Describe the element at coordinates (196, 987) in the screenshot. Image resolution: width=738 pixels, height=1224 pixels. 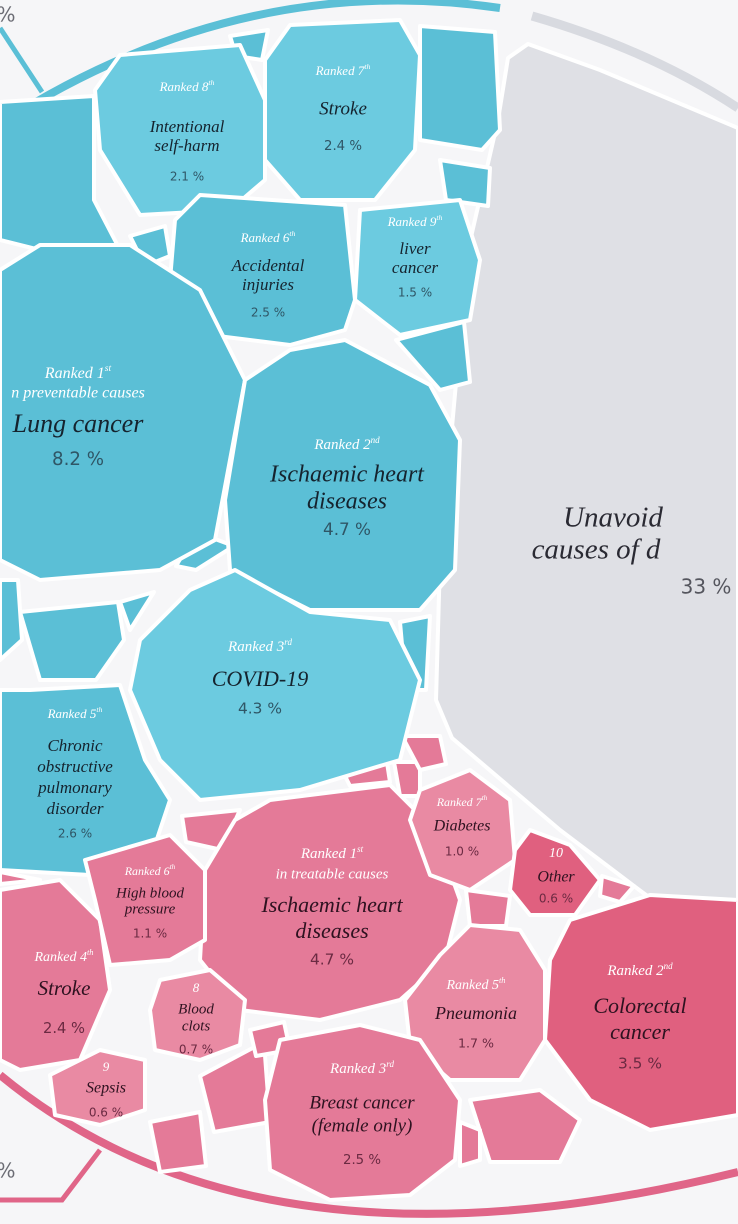
I see `rank-label: 8` at that location.